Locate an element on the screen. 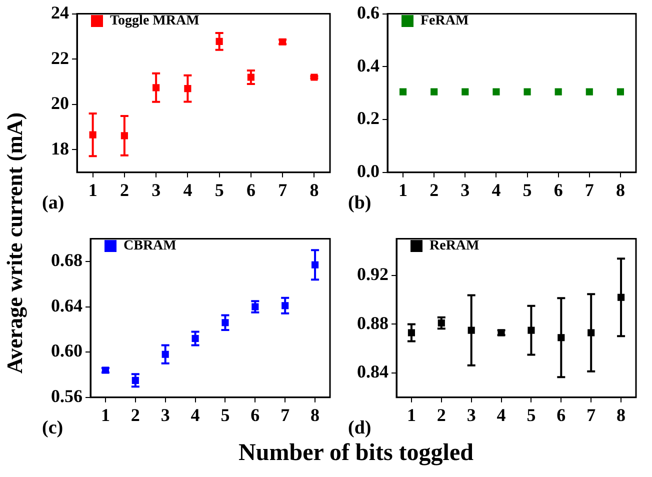  y-tick-label: 18 is located at coordinates (60, 148).